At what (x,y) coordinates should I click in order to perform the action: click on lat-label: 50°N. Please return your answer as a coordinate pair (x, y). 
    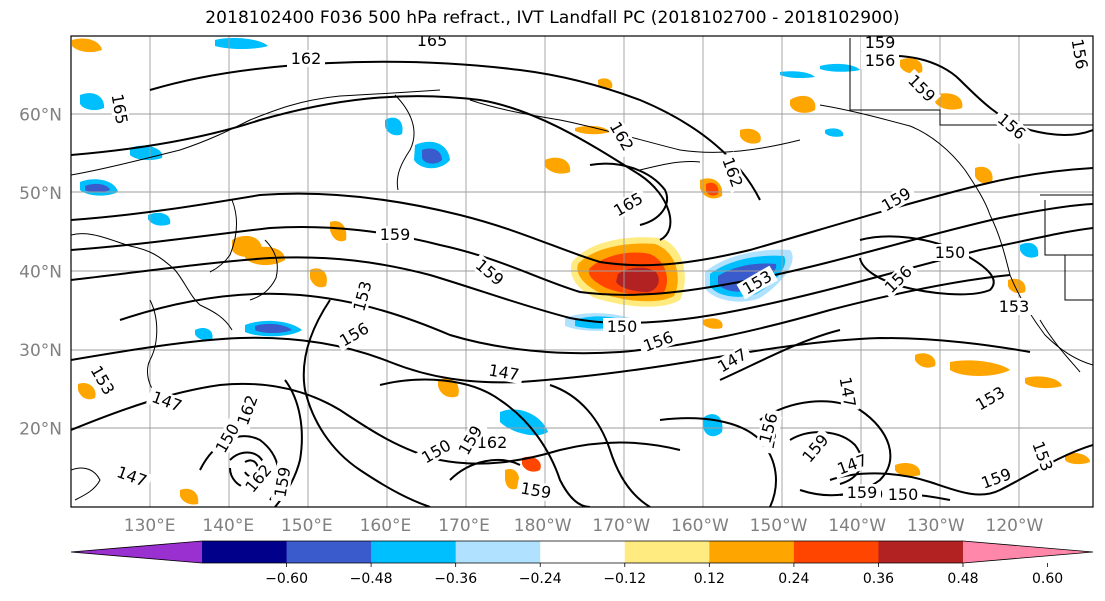
    Looking at the image, I should click on (40, 194).